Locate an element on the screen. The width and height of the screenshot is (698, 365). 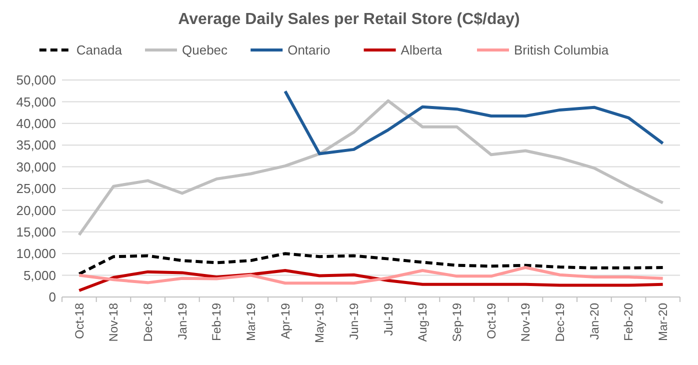
x-tick-label: Apr-19 is located at coordinates (285, 321).